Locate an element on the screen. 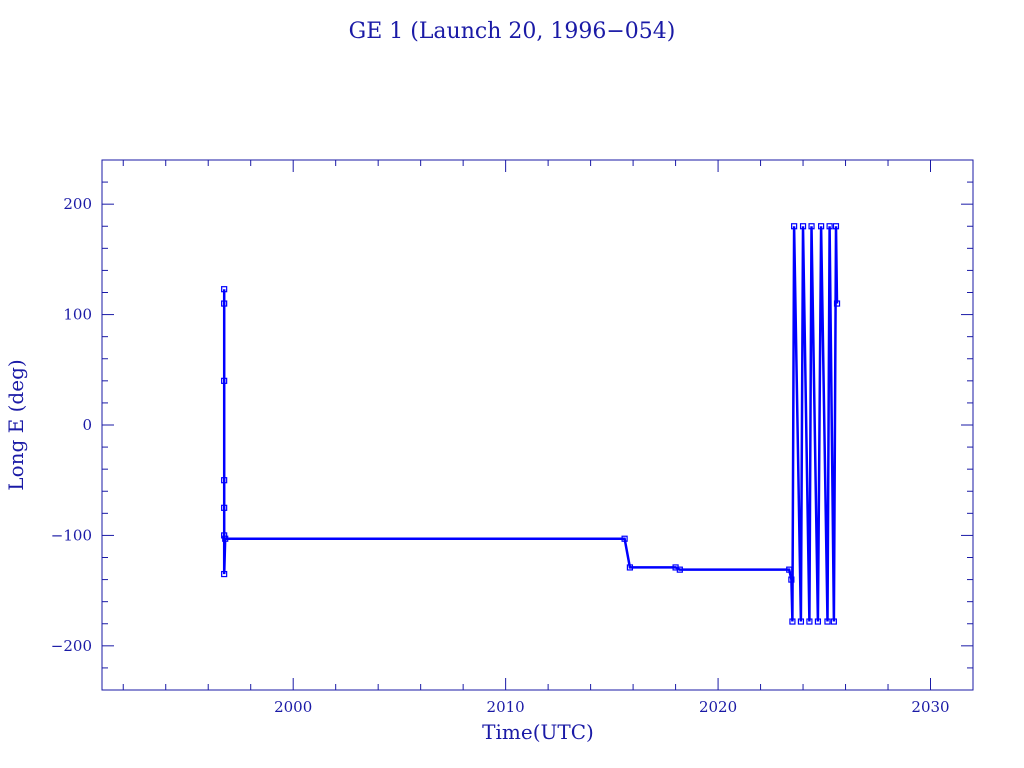 The height and width of the screenshot is (768, 1024). y-tick-label: 0 is located at coordinates (87, 425).